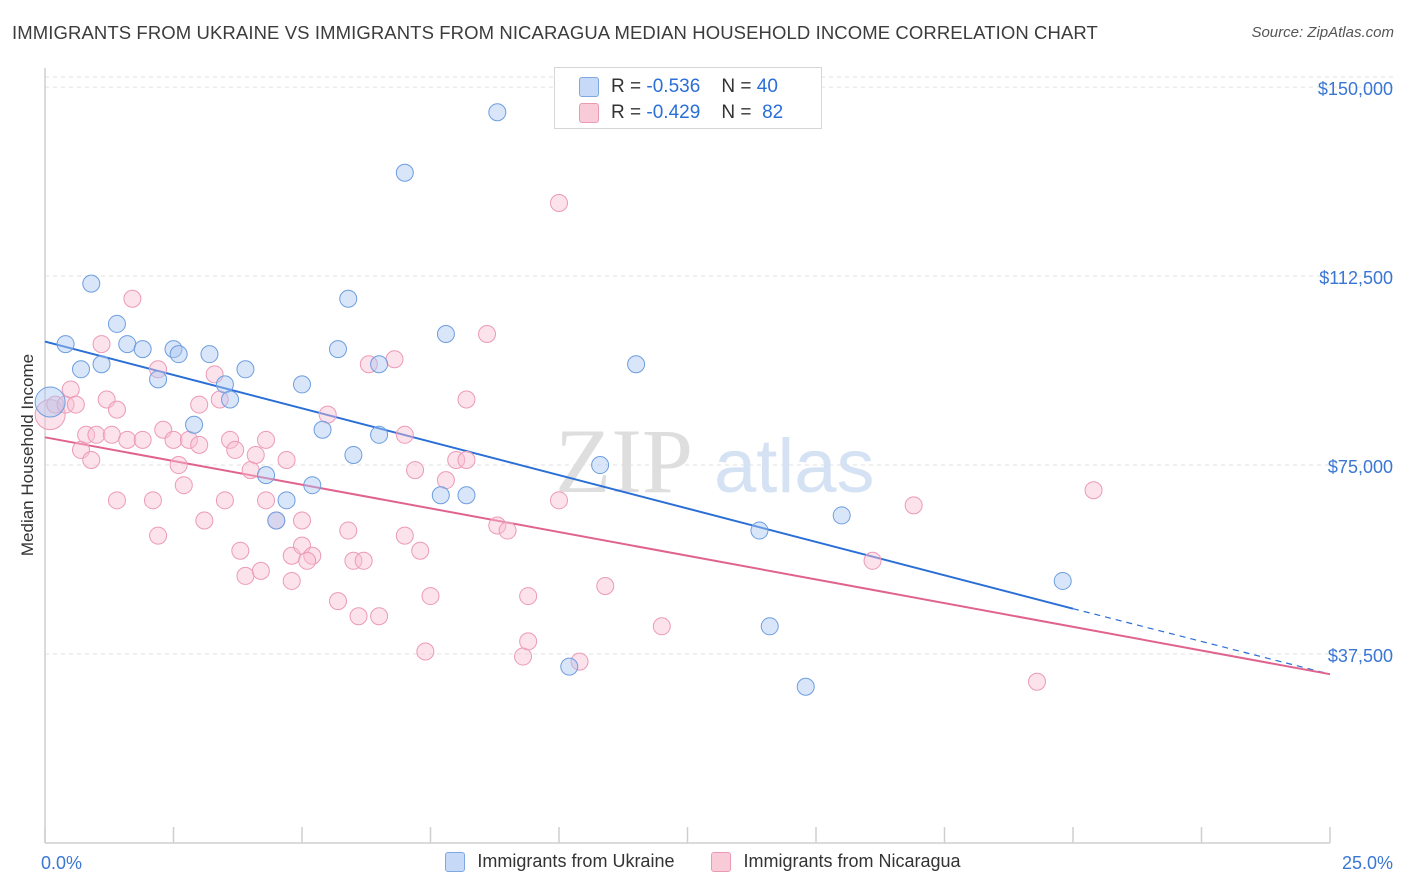 This screenshot has height=892, width=1406. What do you see at coordinates (61, 863) in the screenshot?
I see `x-tick-label-min: 0.0%` at bounding box center [61, 863].